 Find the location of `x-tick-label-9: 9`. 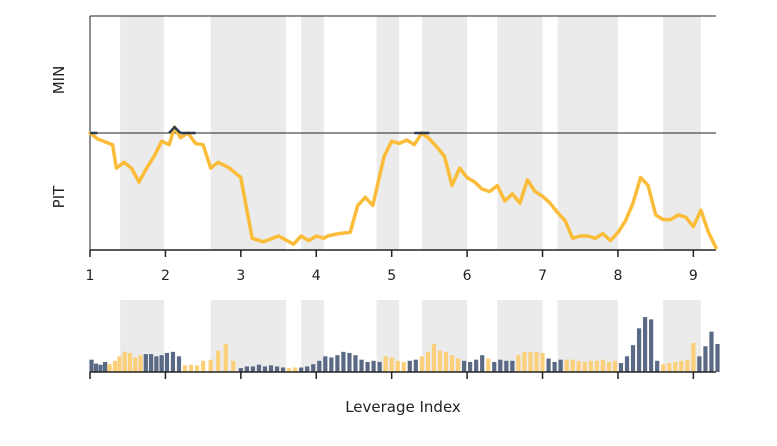

x-tick-label-9: 9 is located at coordinates (693, 276).